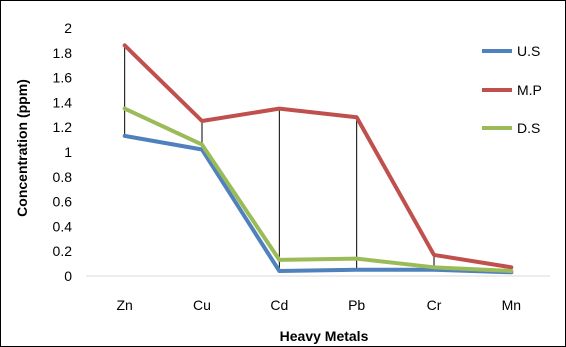 This screenshot has height=347, width=566. What do you see at coordinates (63, 78) in the screenshot?
I see `y-tick-label: 1.6` at bounding box center [63, 78].